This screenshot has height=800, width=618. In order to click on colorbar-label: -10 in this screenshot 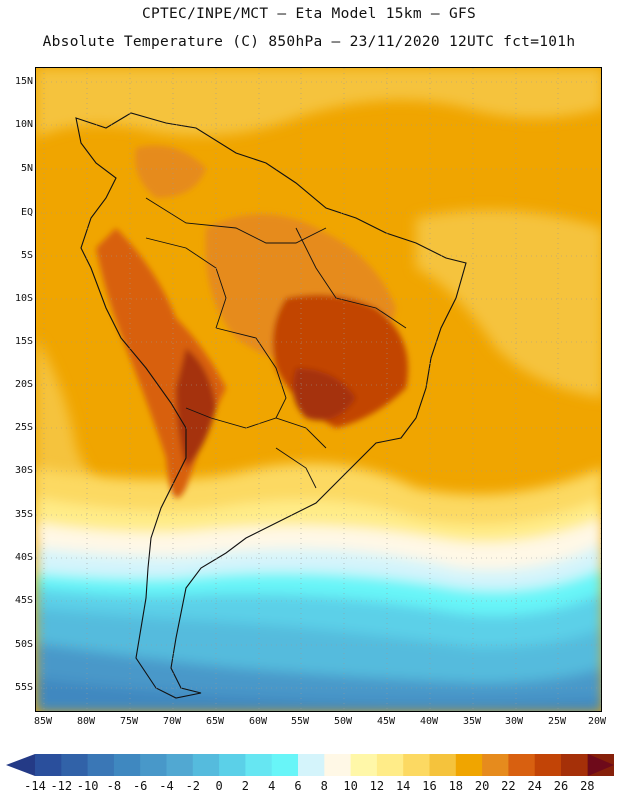, I will do `click(87, 786)`.